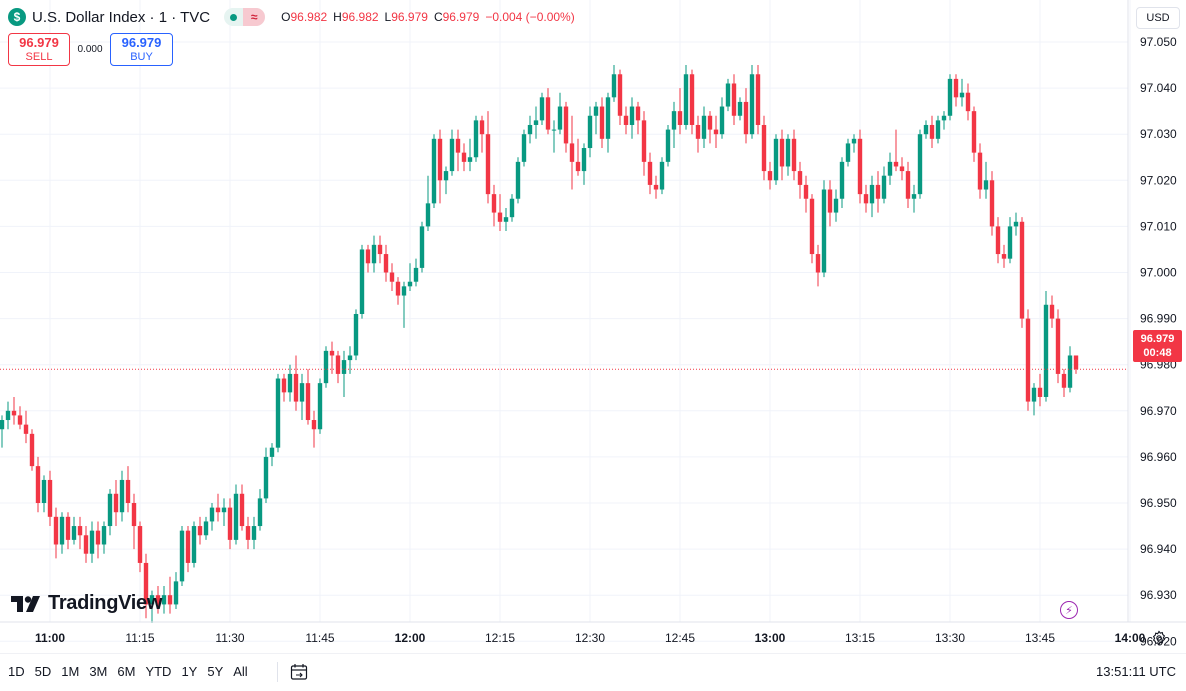 Image resolution: width=1186 pixels, height=691 pixels. What do you see at coordinates (25, 603) in the screenshot?
I see `tradingview-mark-icon` at bounding box center [25, 603].